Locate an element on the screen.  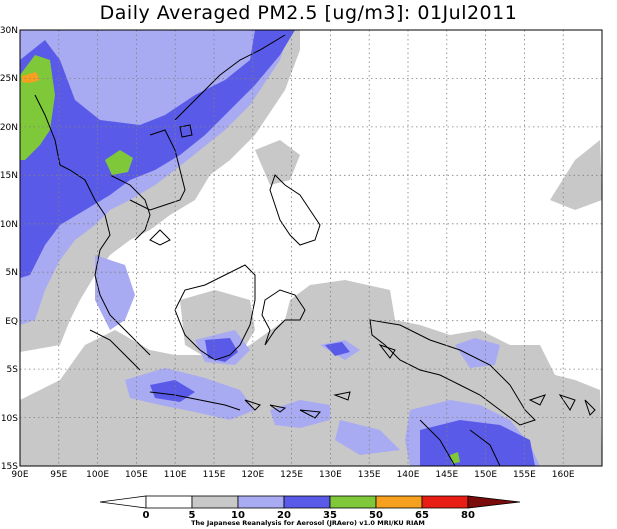
latitude-labels: 30N 25N 20N 15N 10N 5N EQ 5S 10S 15S is located at coordinates (9, 249).